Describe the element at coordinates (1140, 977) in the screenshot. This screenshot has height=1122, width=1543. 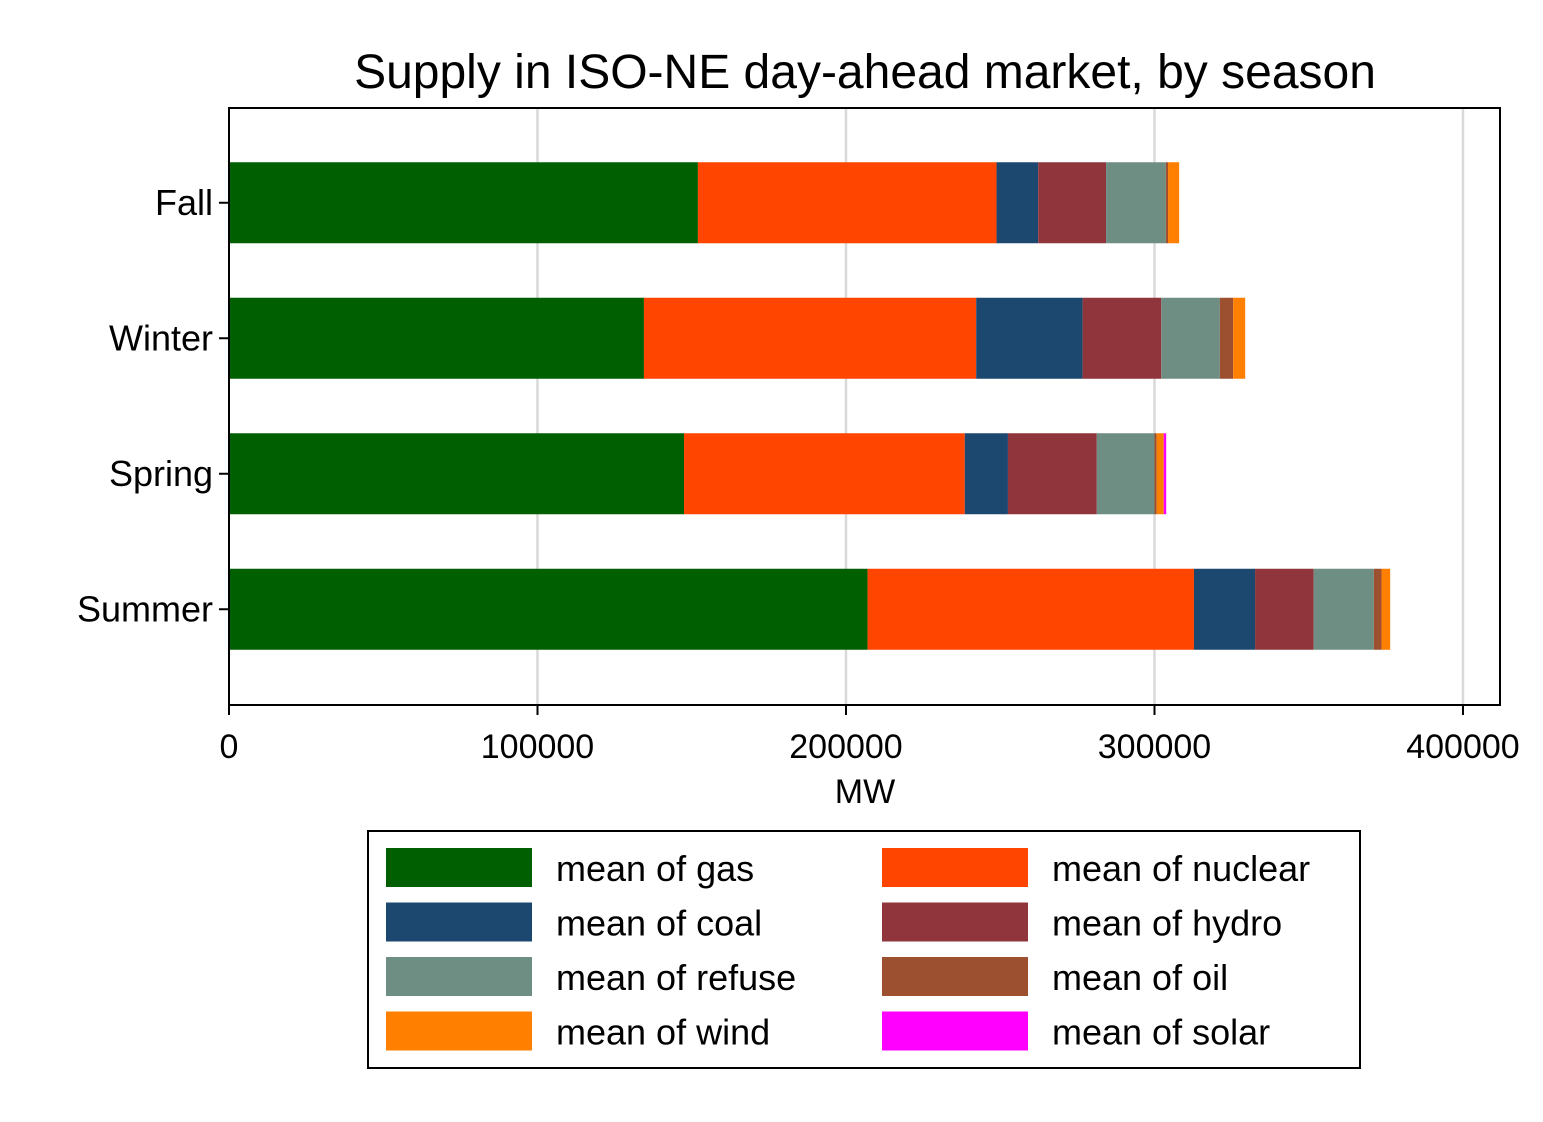
I see `legend-label-mean-of-oil: mean of oil` at that location.